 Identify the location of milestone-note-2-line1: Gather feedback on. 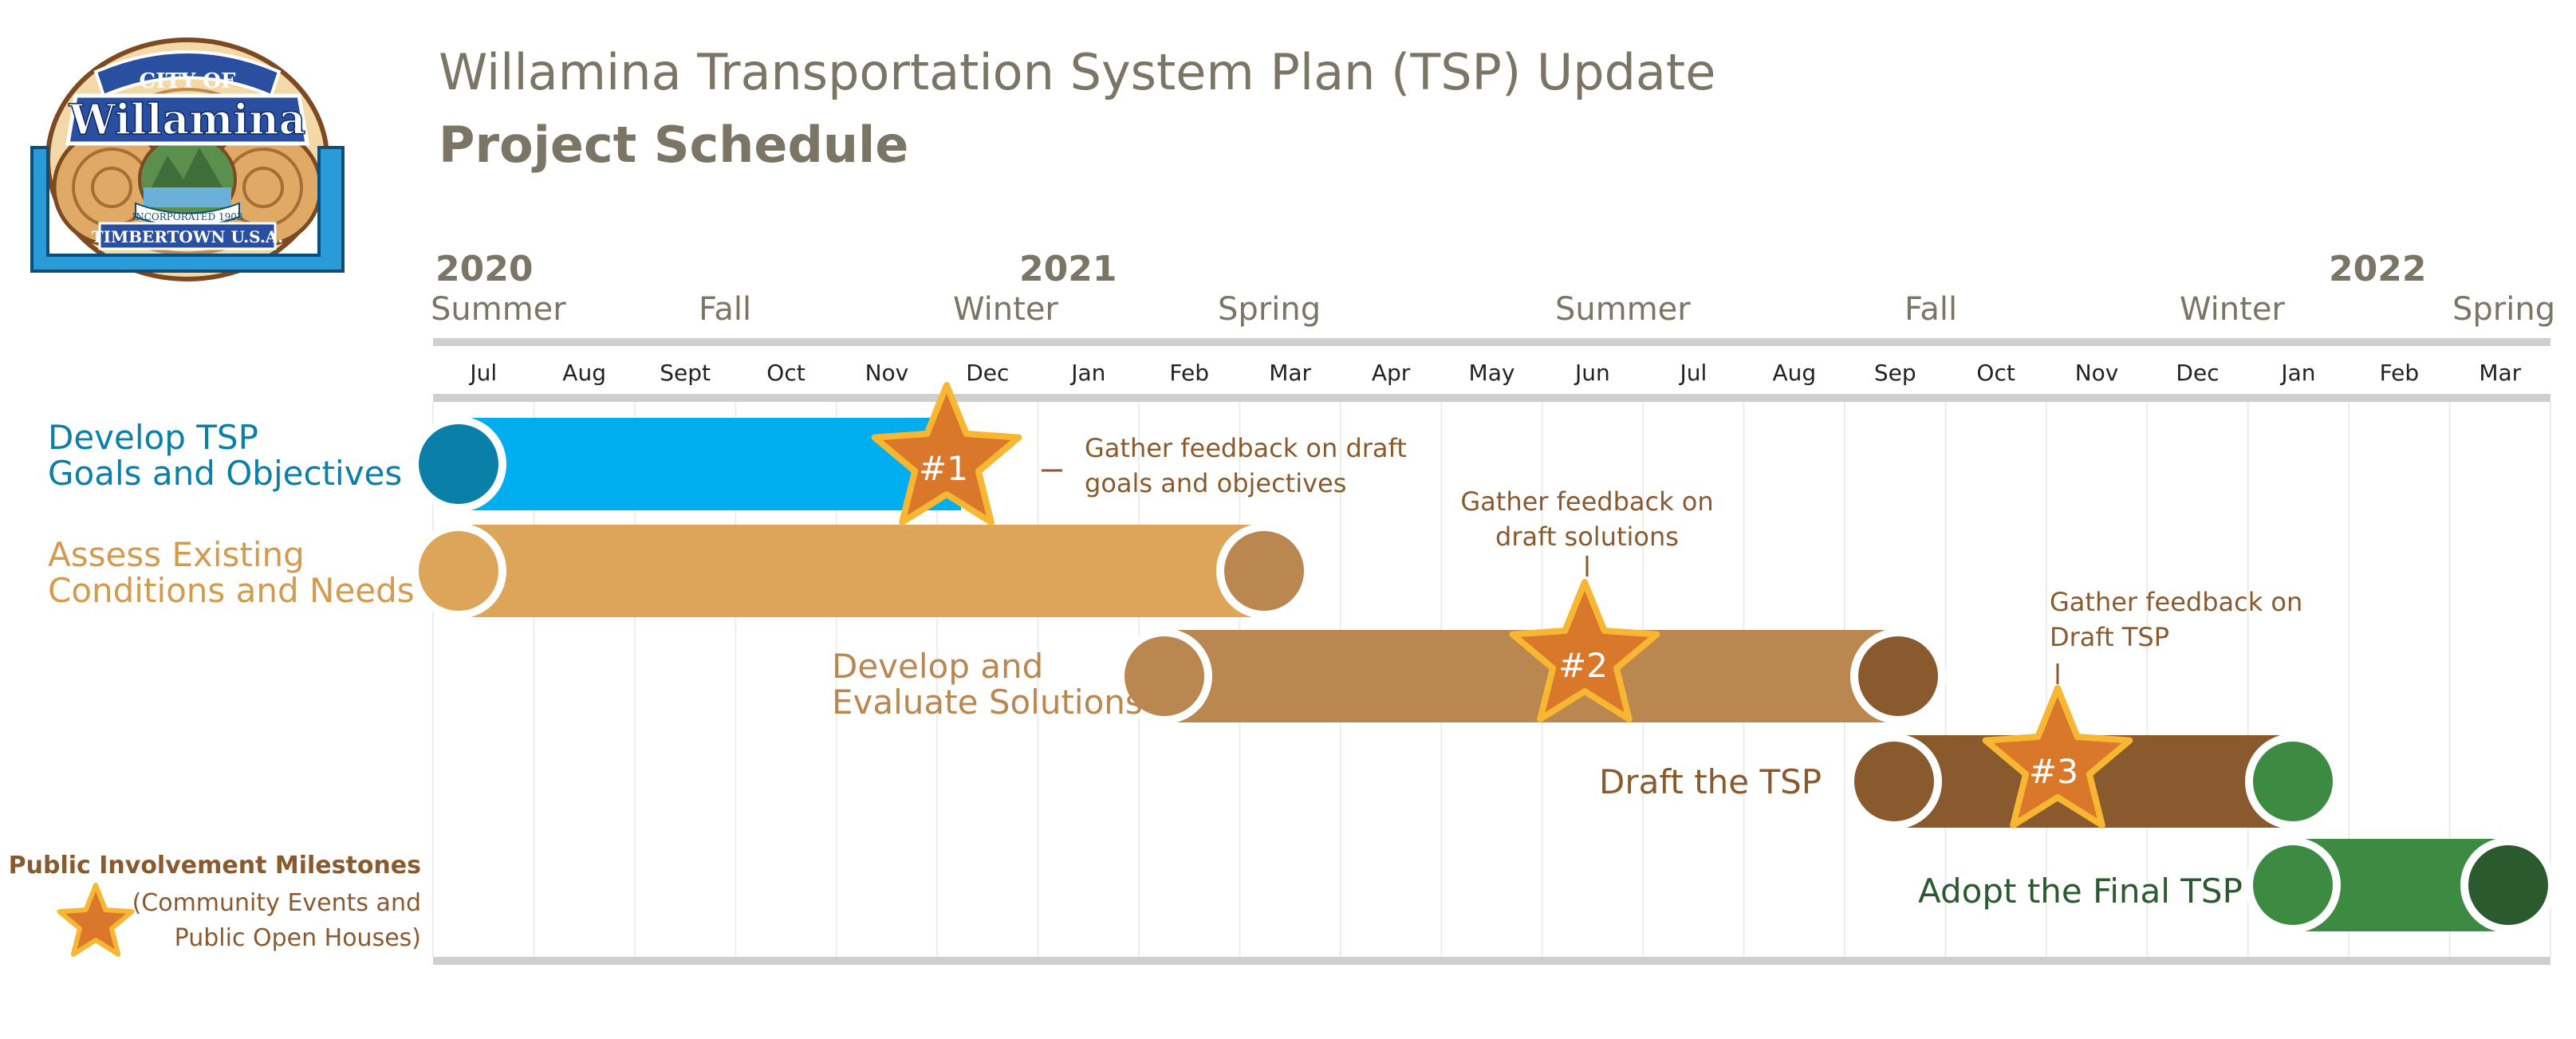
(1586, 501).